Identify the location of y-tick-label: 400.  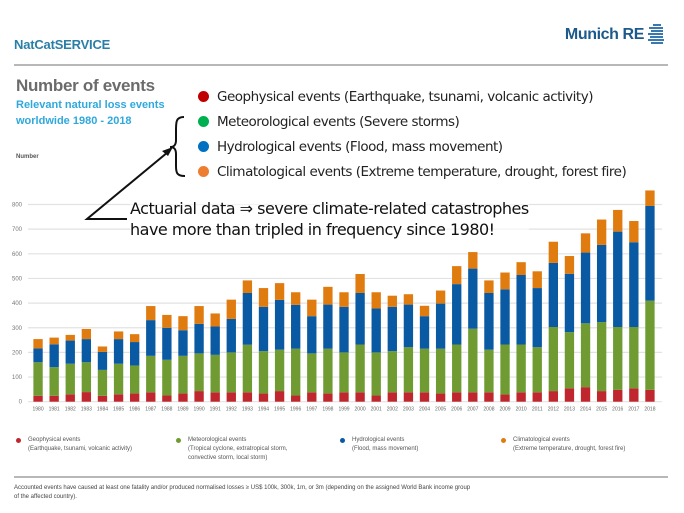
(17, 304).